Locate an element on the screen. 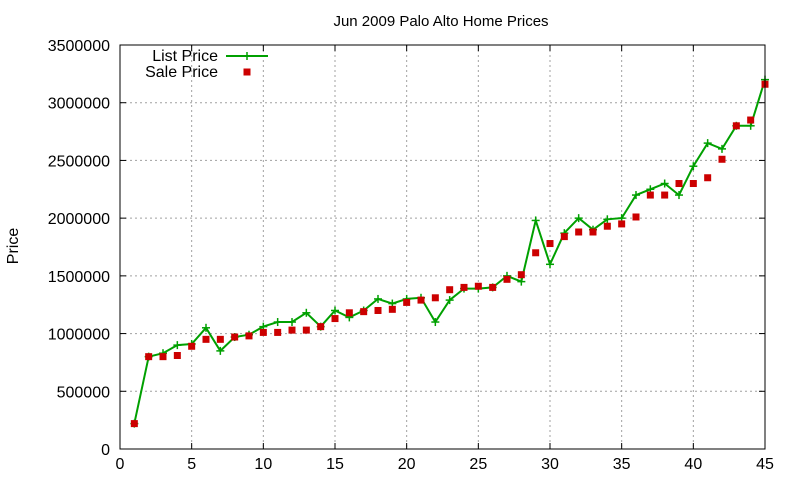 The height and width of the screenshot is (480, 800). legend-swatch-list-price-marker is located at coordinates (247, 56).